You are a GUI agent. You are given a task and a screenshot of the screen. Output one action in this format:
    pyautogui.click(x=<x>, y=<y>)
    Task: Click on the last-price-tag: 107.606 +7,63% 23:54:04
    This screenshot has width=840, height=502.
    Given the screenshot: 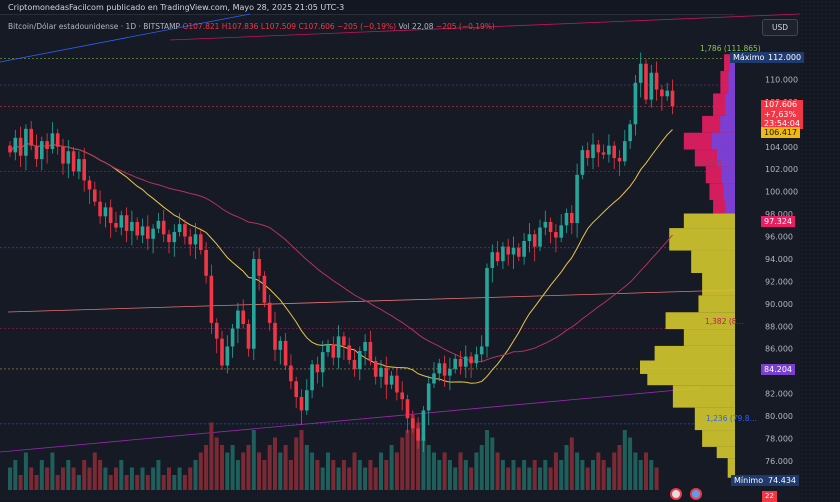 What is the action you would take?
    pyautogui.click(x=782, y=114)
    